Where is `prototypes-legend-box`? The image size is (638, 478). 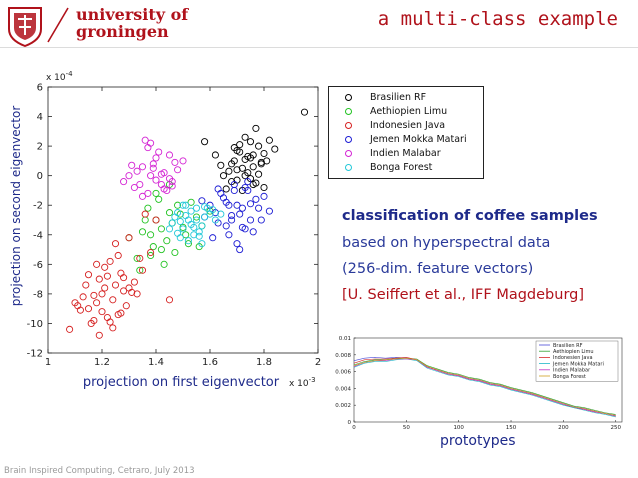
prototypes-legend-box is located at coordinates (577, 361).